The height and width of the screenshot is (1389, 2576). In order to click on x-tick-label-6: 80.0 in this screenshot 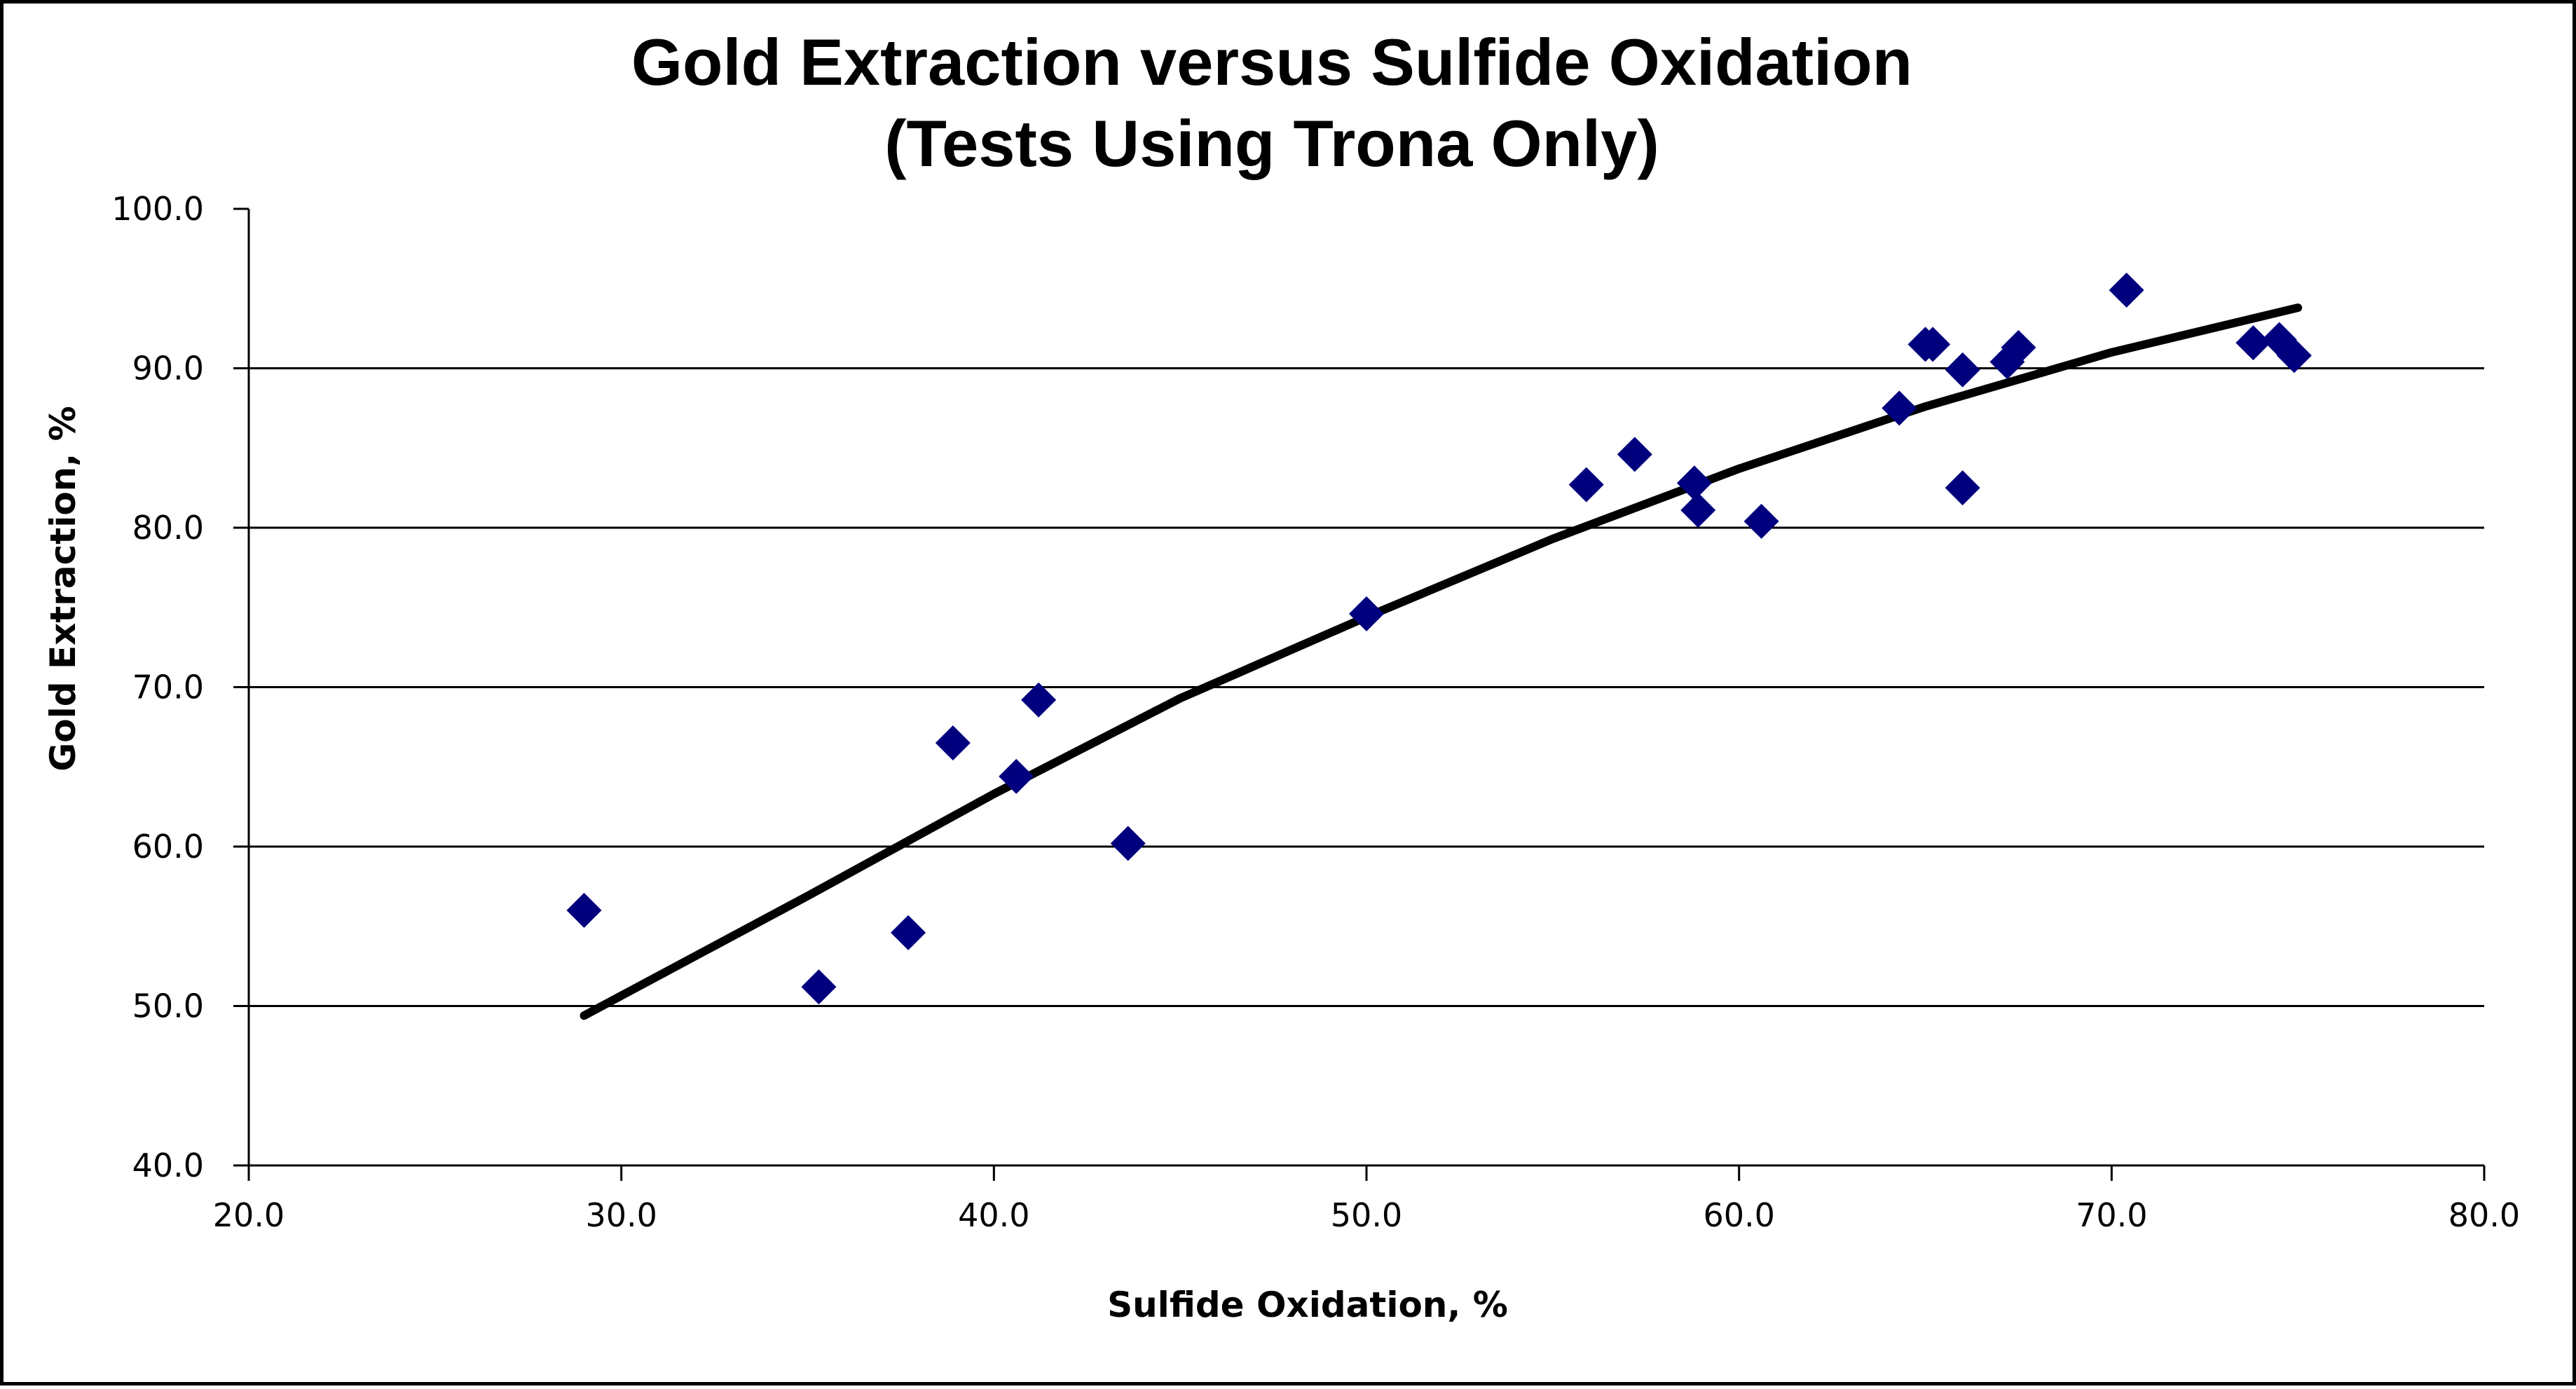, I will do `click(2484, 1215)`.